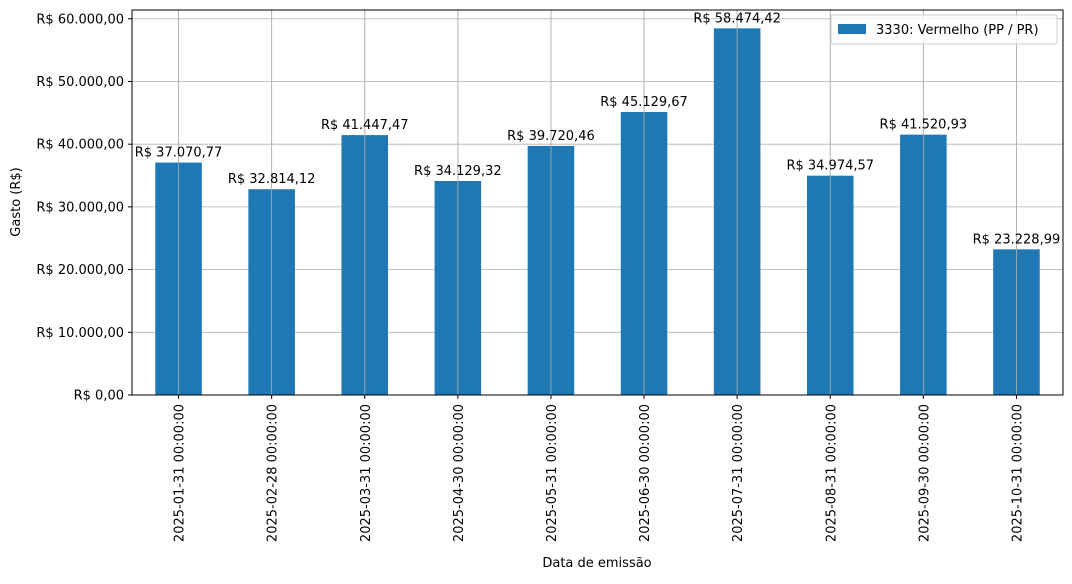  What do you see at coordinates (273, 473) in the screenshot?
I see `x-tick-label: 2025-02-28 00:00:00` at bounding box center [273, 473].